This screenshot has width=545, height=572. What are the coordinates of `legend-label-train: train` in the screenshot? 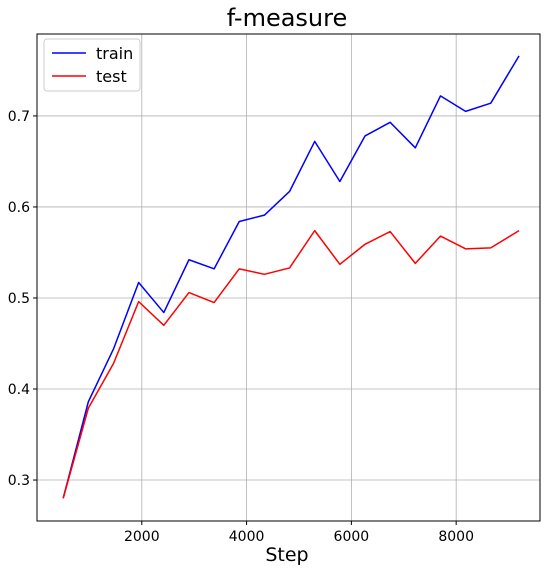 It's located at (114, 53).